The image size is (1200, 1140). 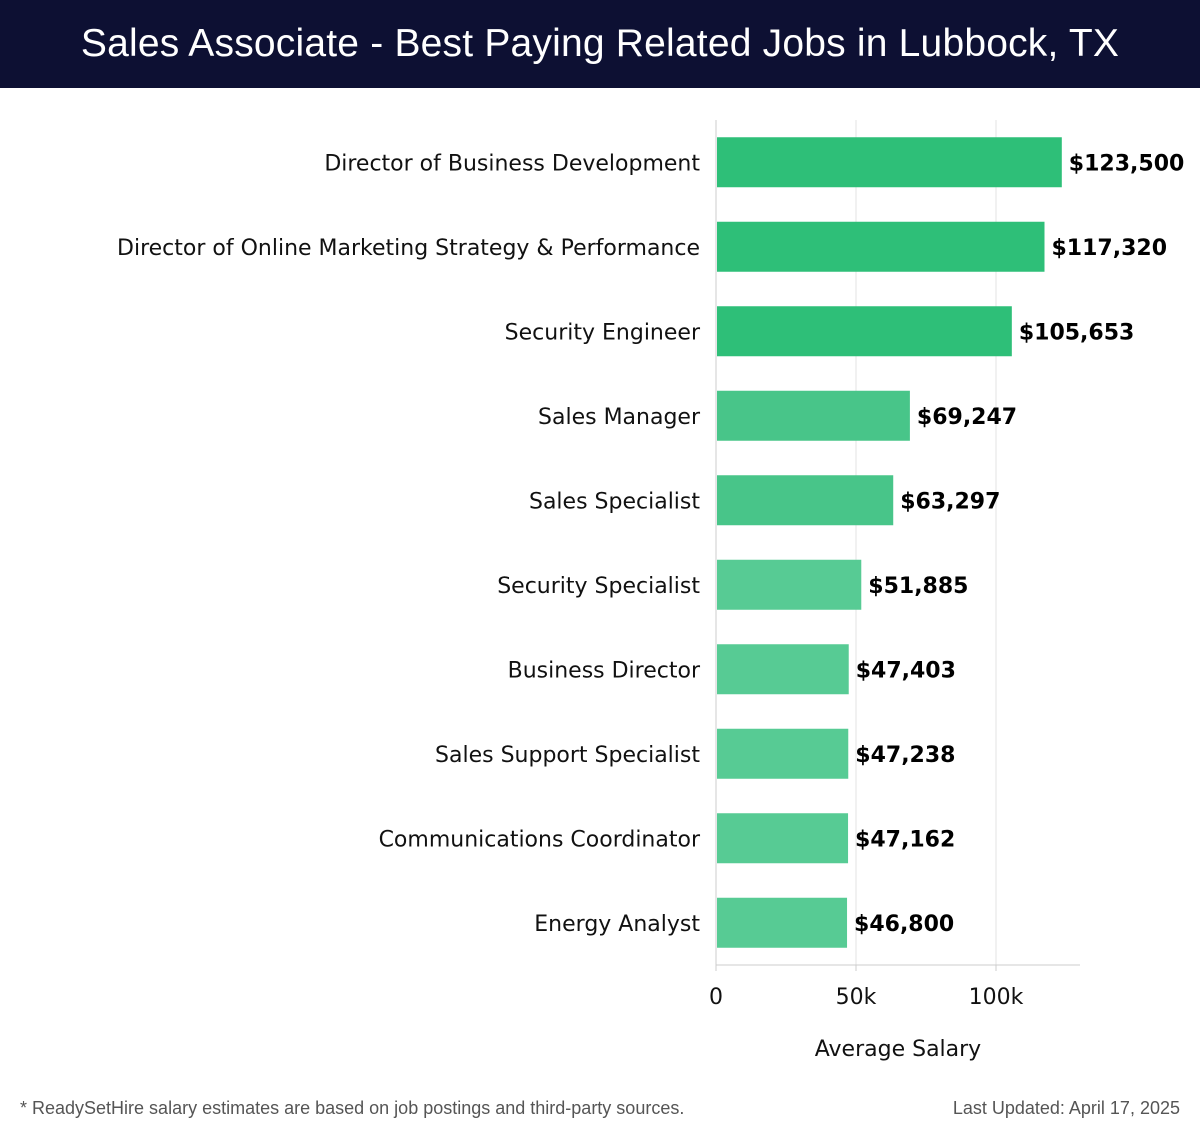 What do you see at coordinates (996, 997) in the screenshot?
I see `x-tick-label: 100k` at bounding box center [996, 997].